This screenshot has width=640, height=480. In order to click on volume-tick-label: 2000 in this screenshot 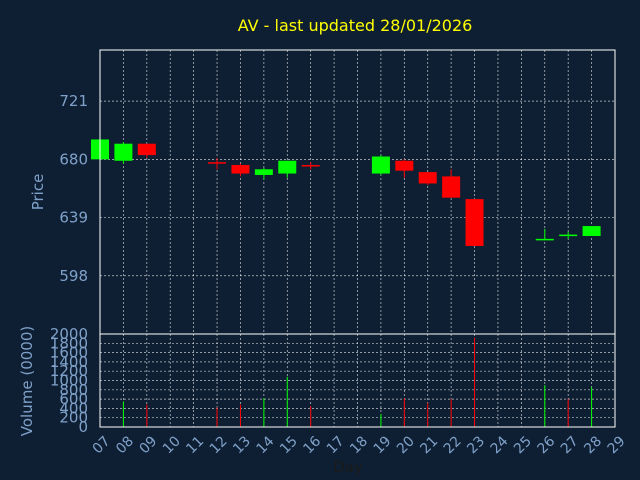, I will do `click(69, 334)`.